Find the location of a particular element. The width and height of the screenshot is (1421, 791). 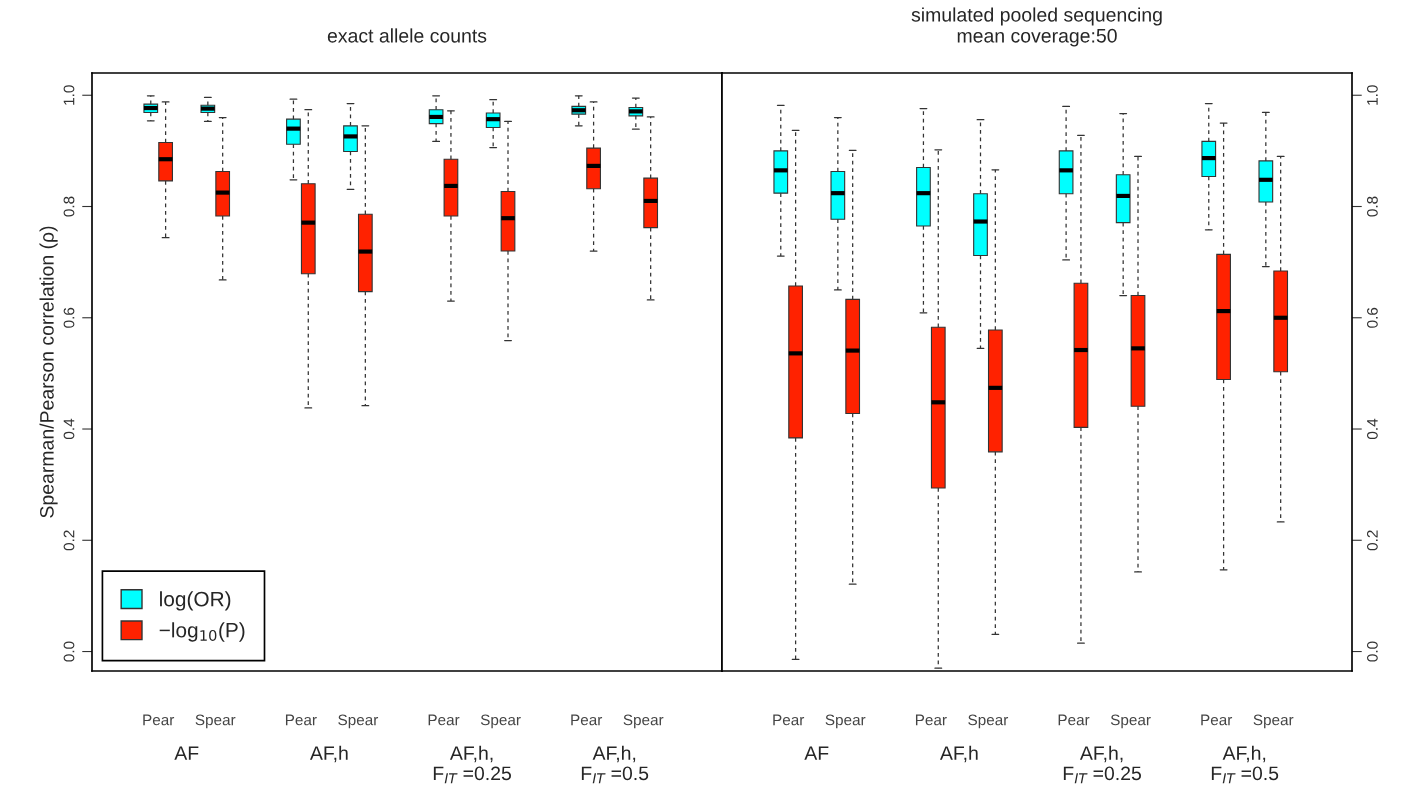

chart-title: exact allele counts is located at coordinates (407, 35).